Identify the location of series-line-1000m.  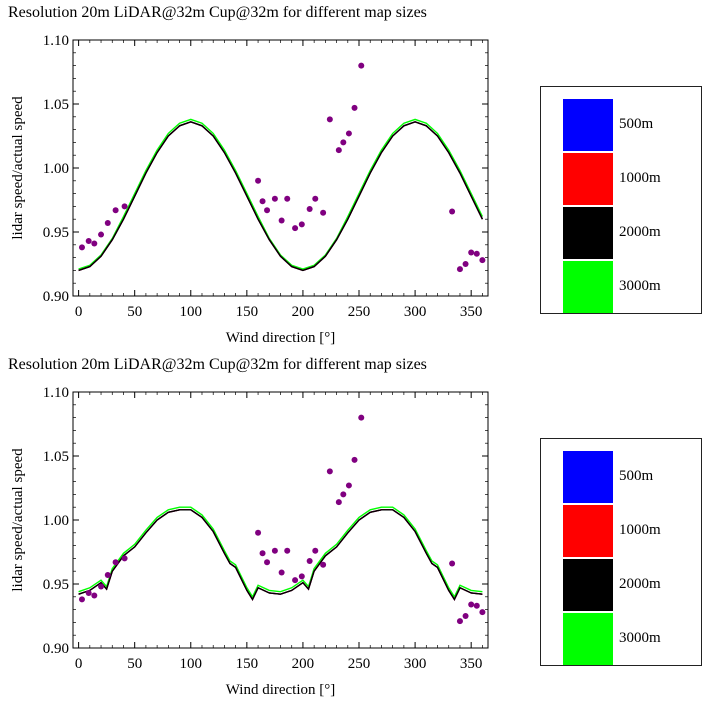
(280, 555).